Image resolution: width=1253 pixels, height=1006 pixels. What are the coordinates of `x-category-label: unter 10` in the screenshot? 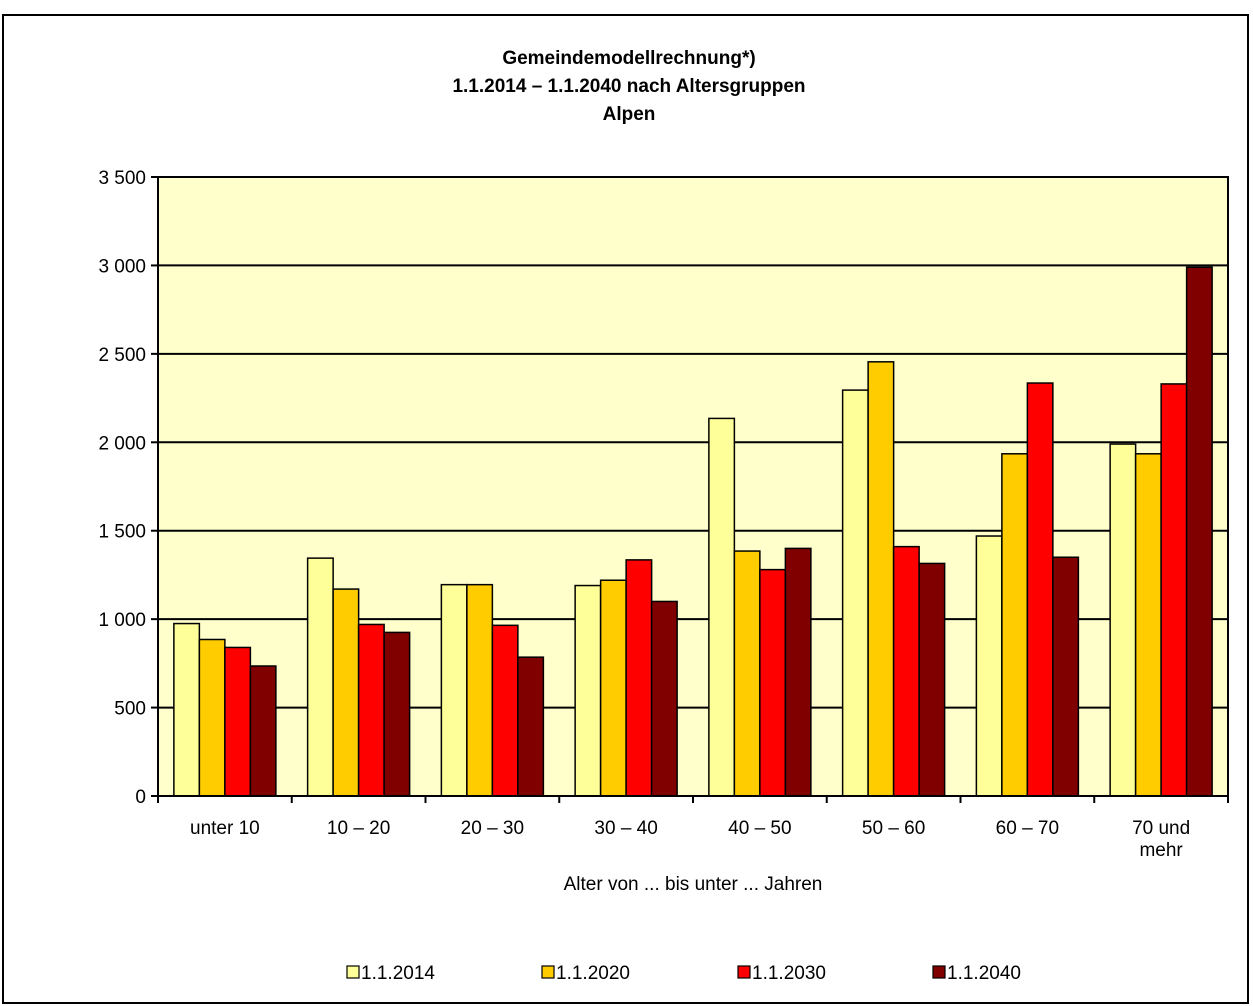 It's located at (225, 828).